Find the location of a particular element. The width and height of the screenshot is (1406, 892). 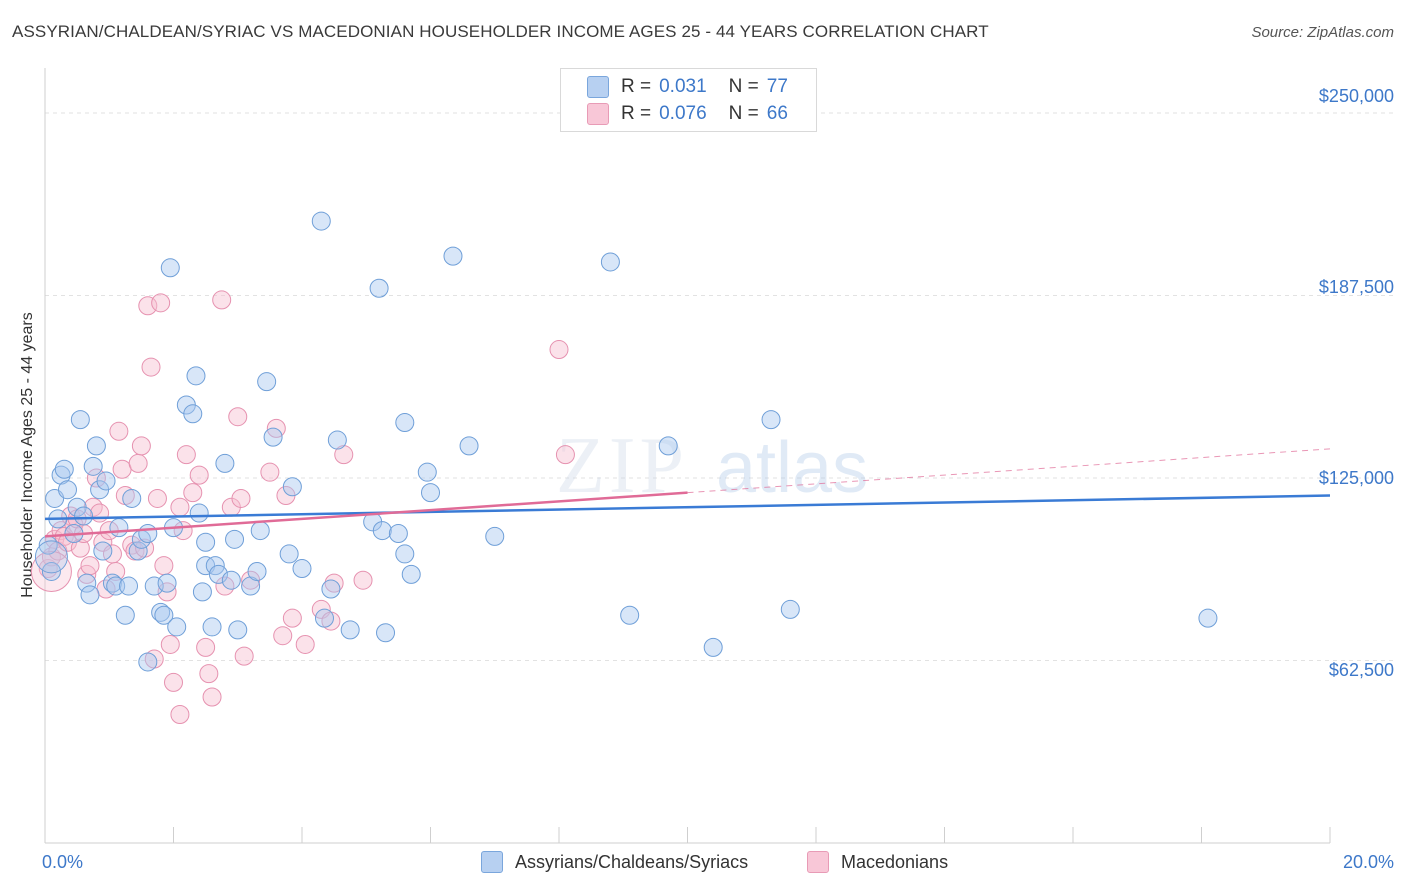

y-tick-label: $125,000 is located at coordinates (1356, 478).